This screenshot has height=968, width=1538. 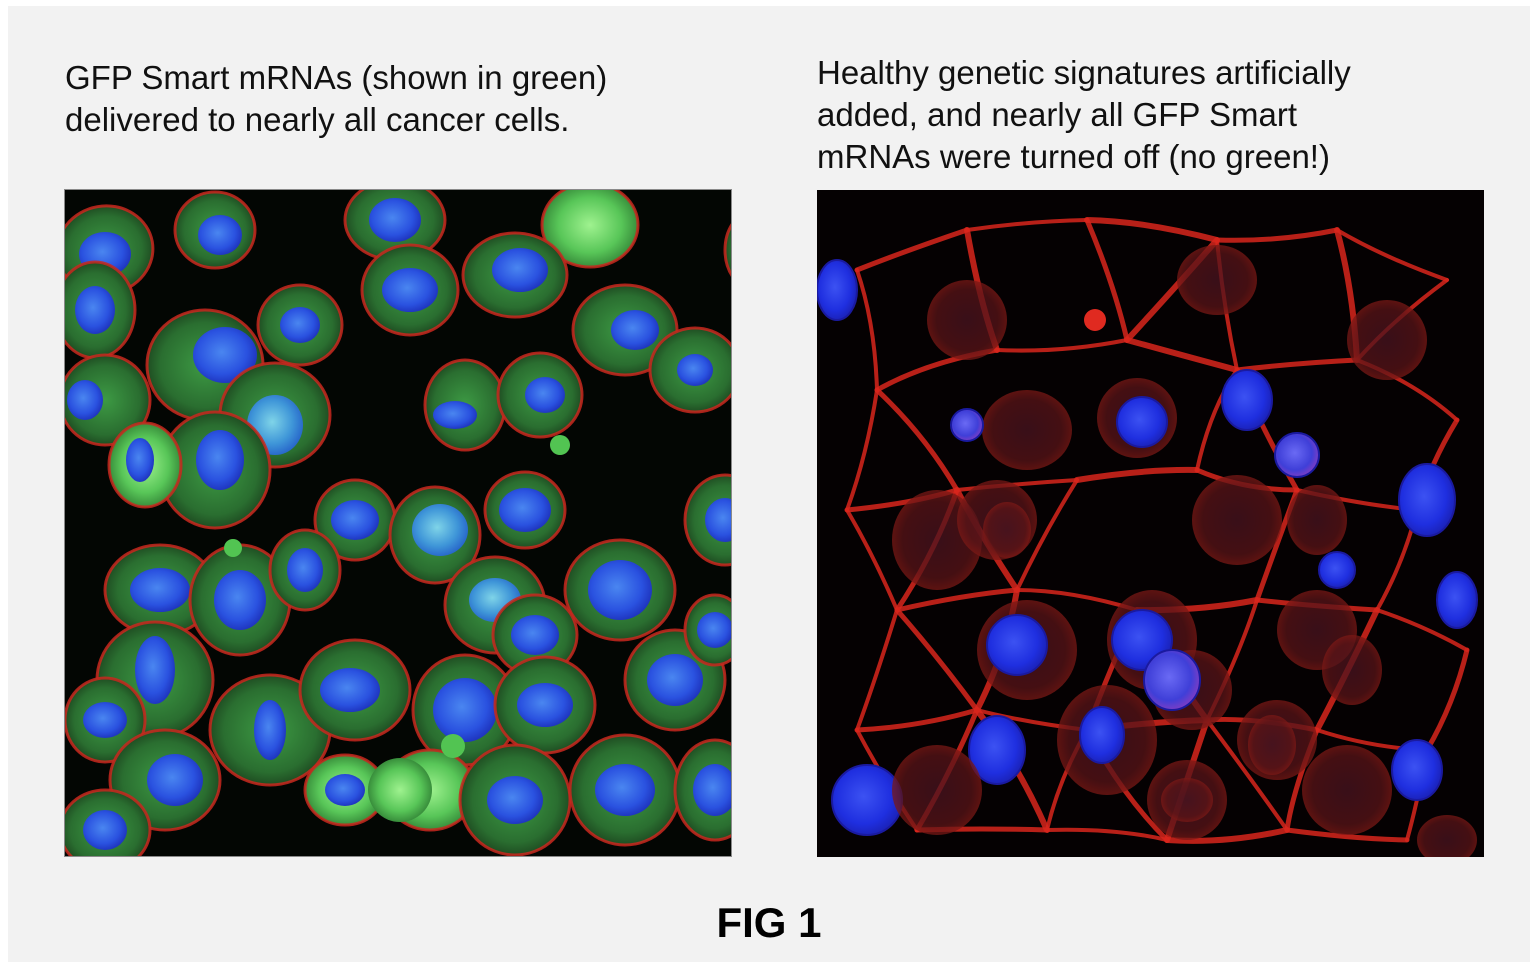 What do you see at coordinates (1095, 320) in the screenshot?
I see `vesicle` at bounding box center [1095, 320].